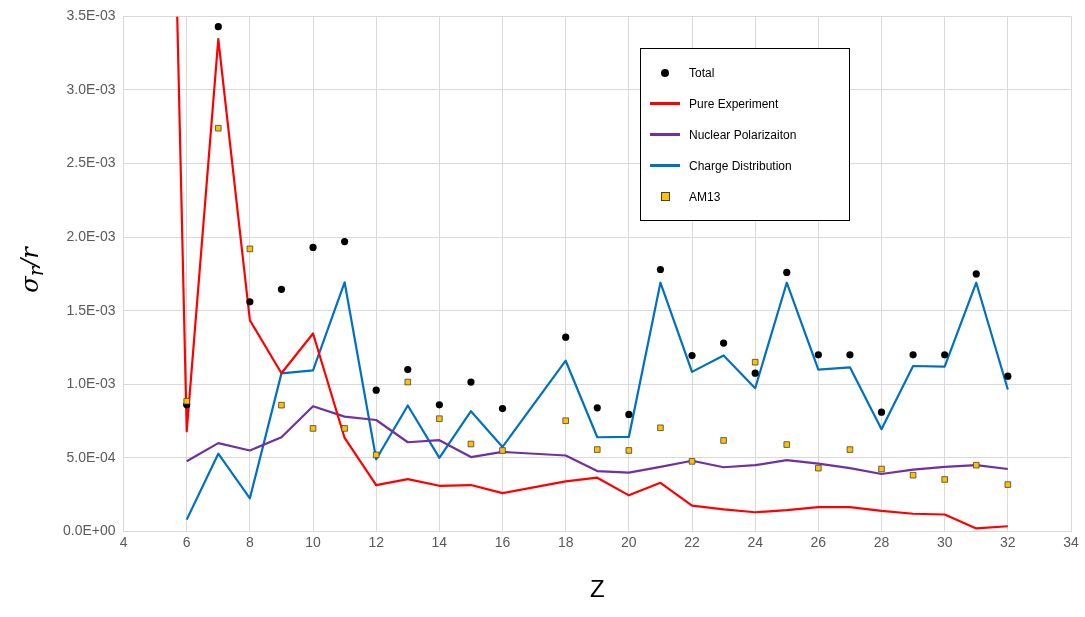 The image size is (1085, 617). What do you see at coordinates (91, 456) in the screenshot?
I see `y-tick-label: 5.0E-04` at bounding box center [91, 456].